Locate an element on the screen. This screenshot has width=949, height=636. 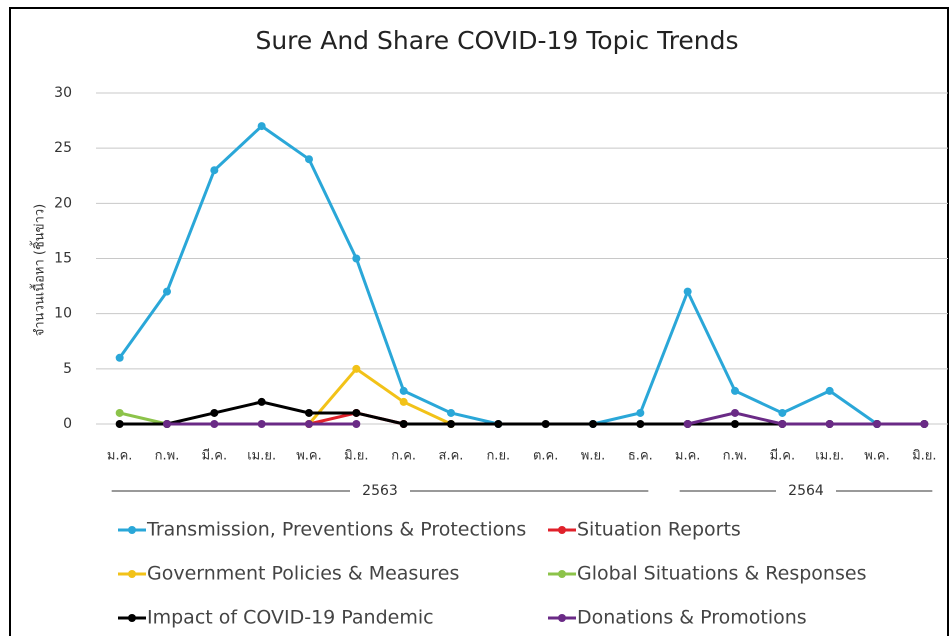
legend-label: Impact of COVID-19 Pandemic is located at coordinates (290, 618).